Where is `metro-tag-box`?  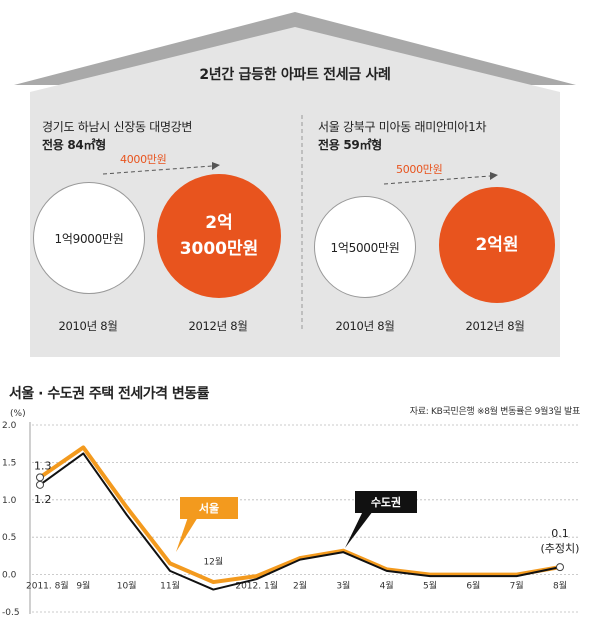
metro-tag-box is located at coordinates (386, 502).